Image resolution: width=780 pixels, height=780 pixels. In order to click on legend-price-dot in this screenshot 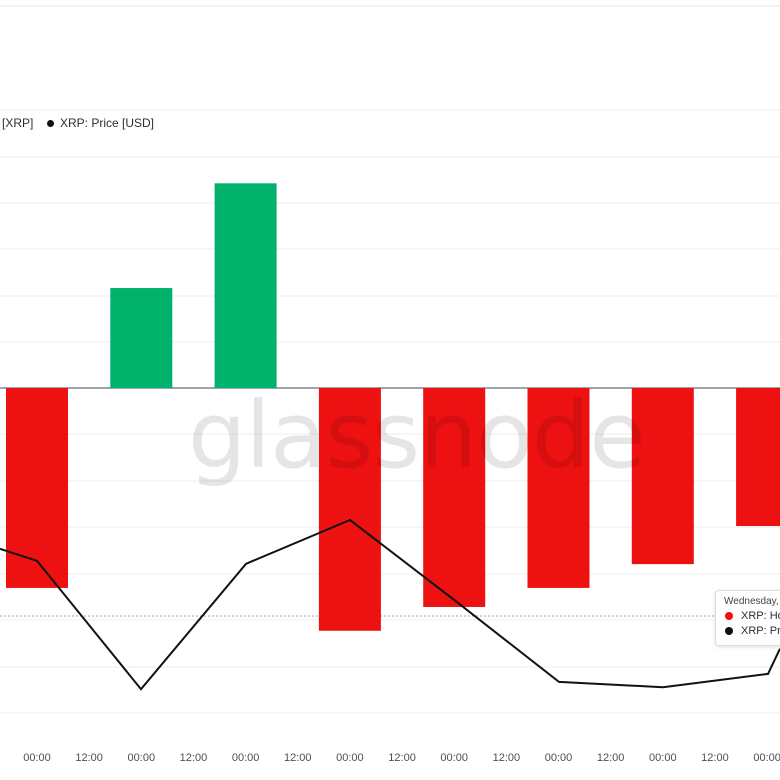, I will do `click(50, 123)`.